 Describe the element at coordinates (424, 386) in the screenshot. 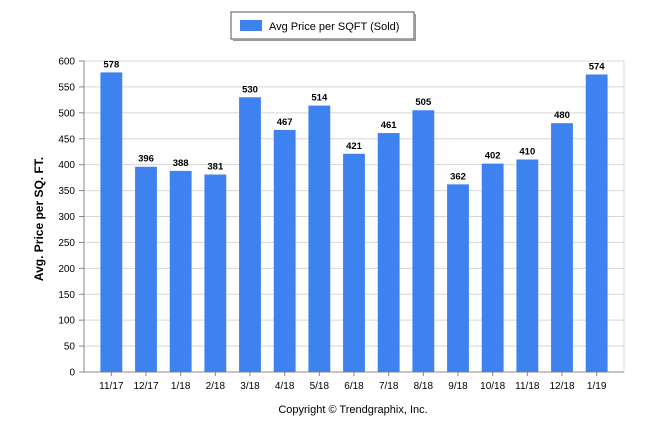

I see `x-tick-label: 8/18` at that location.